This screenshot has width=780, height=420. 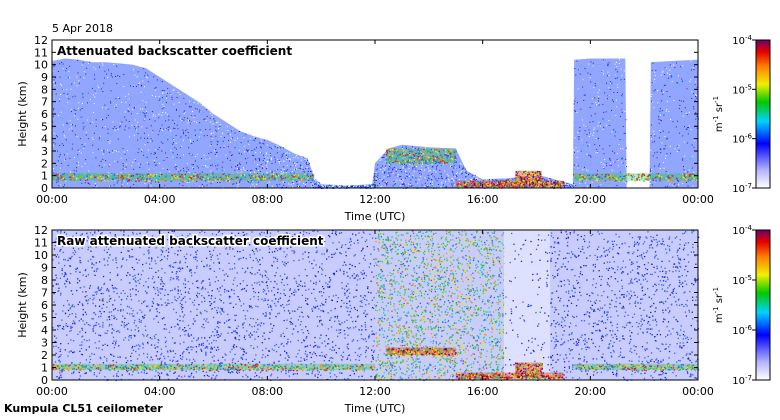 What do you see at coordinates (763, 305) in the screenshot?
I see `colorbar-raw` at bounding box center [763, 305].